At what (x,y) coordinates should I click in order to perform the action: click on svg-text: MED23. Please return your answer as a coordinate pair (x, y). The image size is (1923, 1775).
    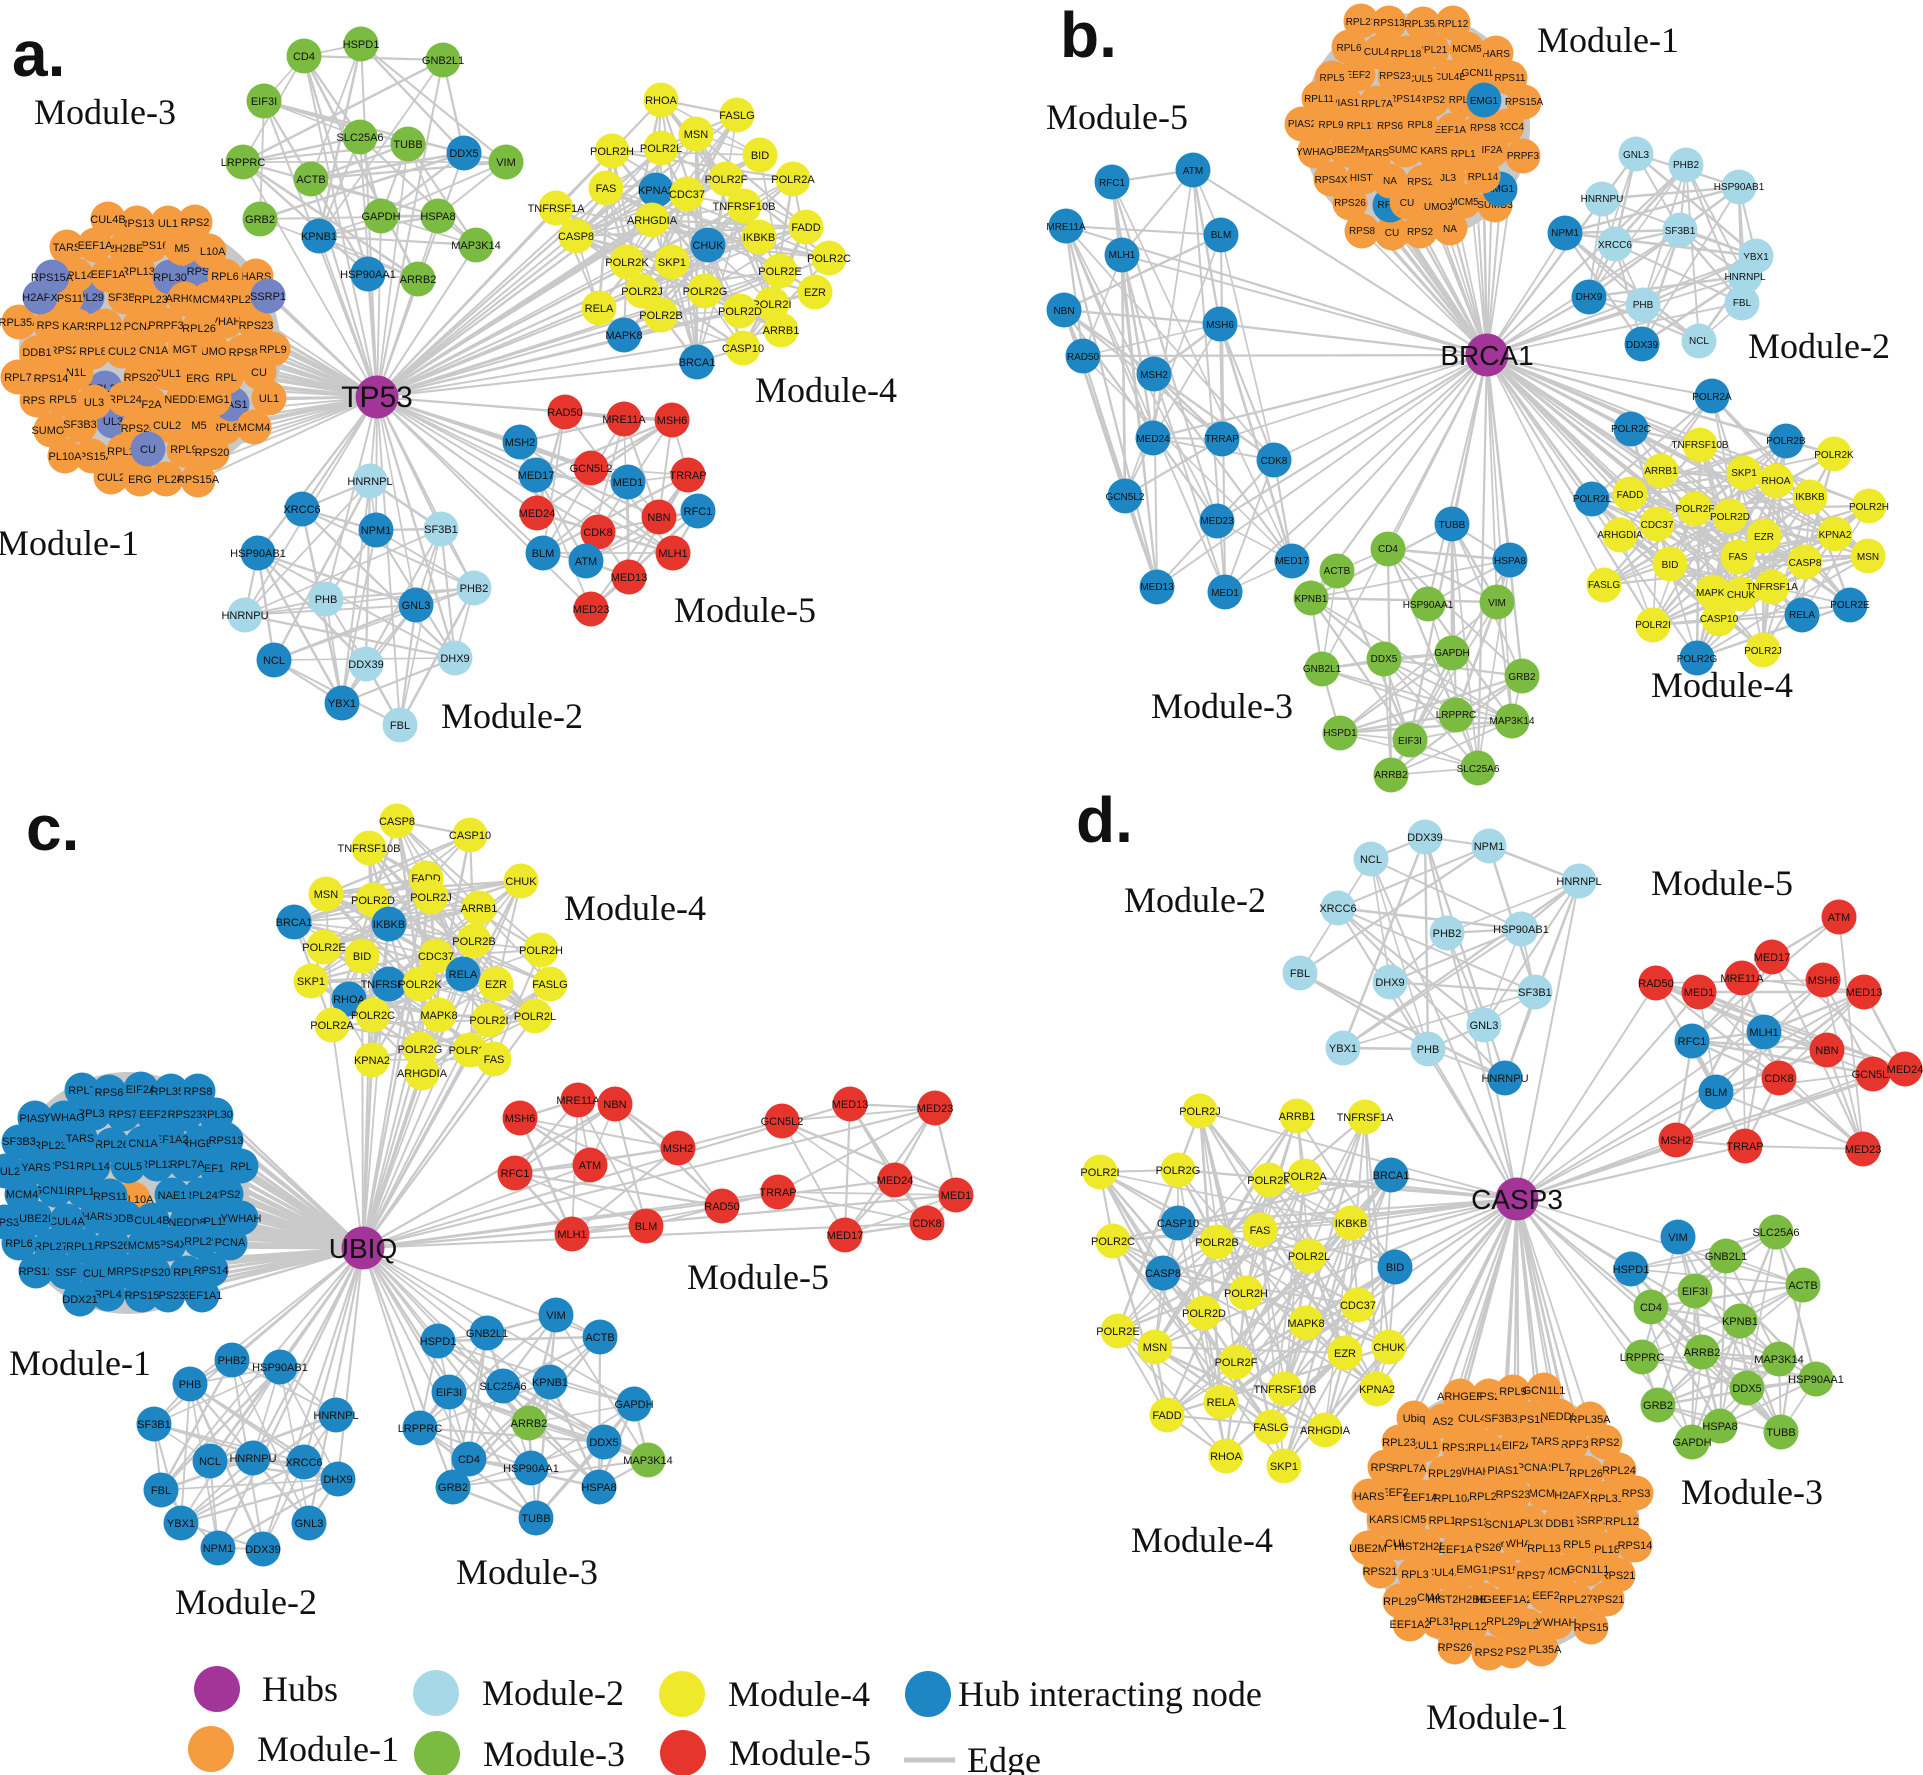
    Looking at the image, I should click on (1217, 521).